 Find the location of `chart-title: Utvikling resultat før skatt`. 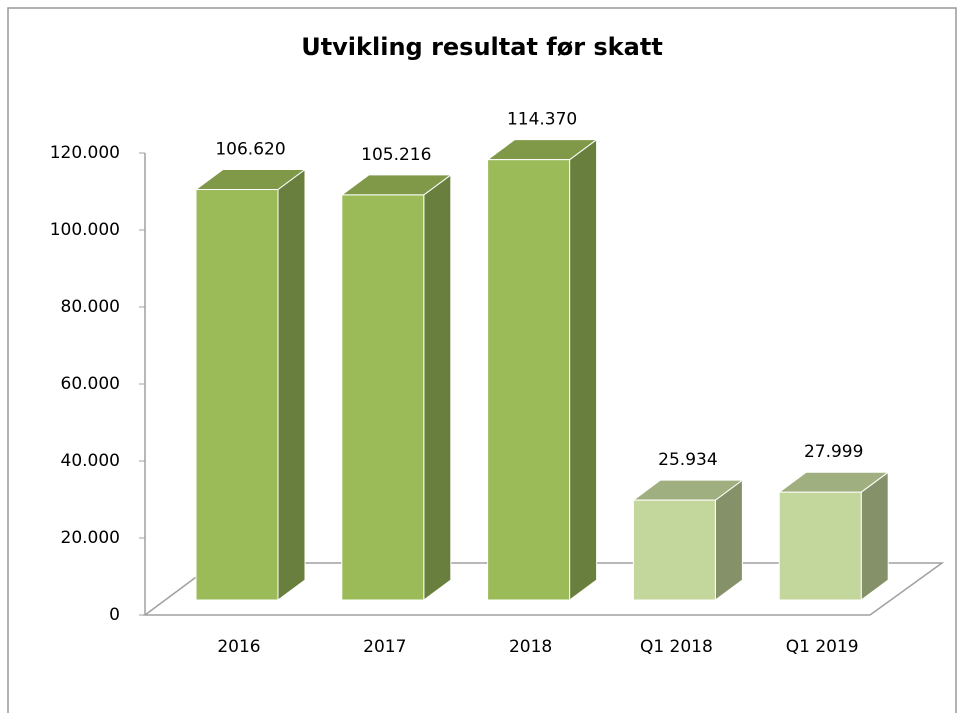

chart-title: Utvikling resultat før skatt is located at coordinates (482, 47).